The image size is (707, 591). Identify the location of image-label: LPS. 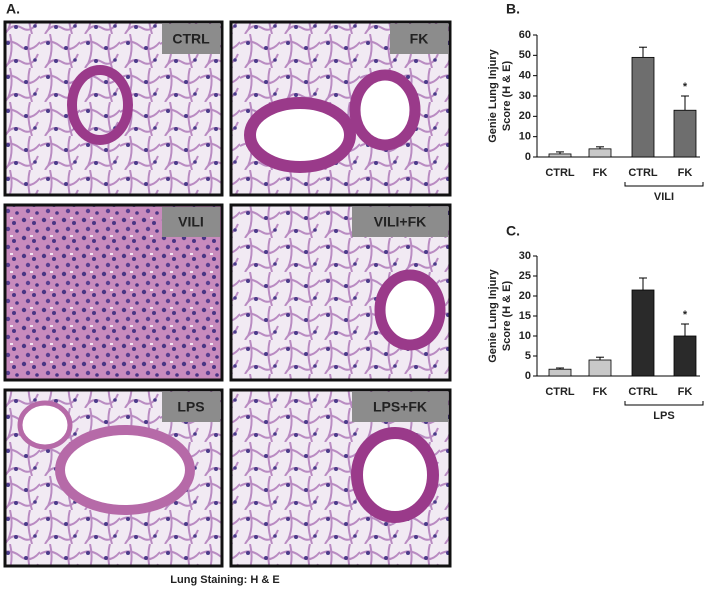
(190, 407).